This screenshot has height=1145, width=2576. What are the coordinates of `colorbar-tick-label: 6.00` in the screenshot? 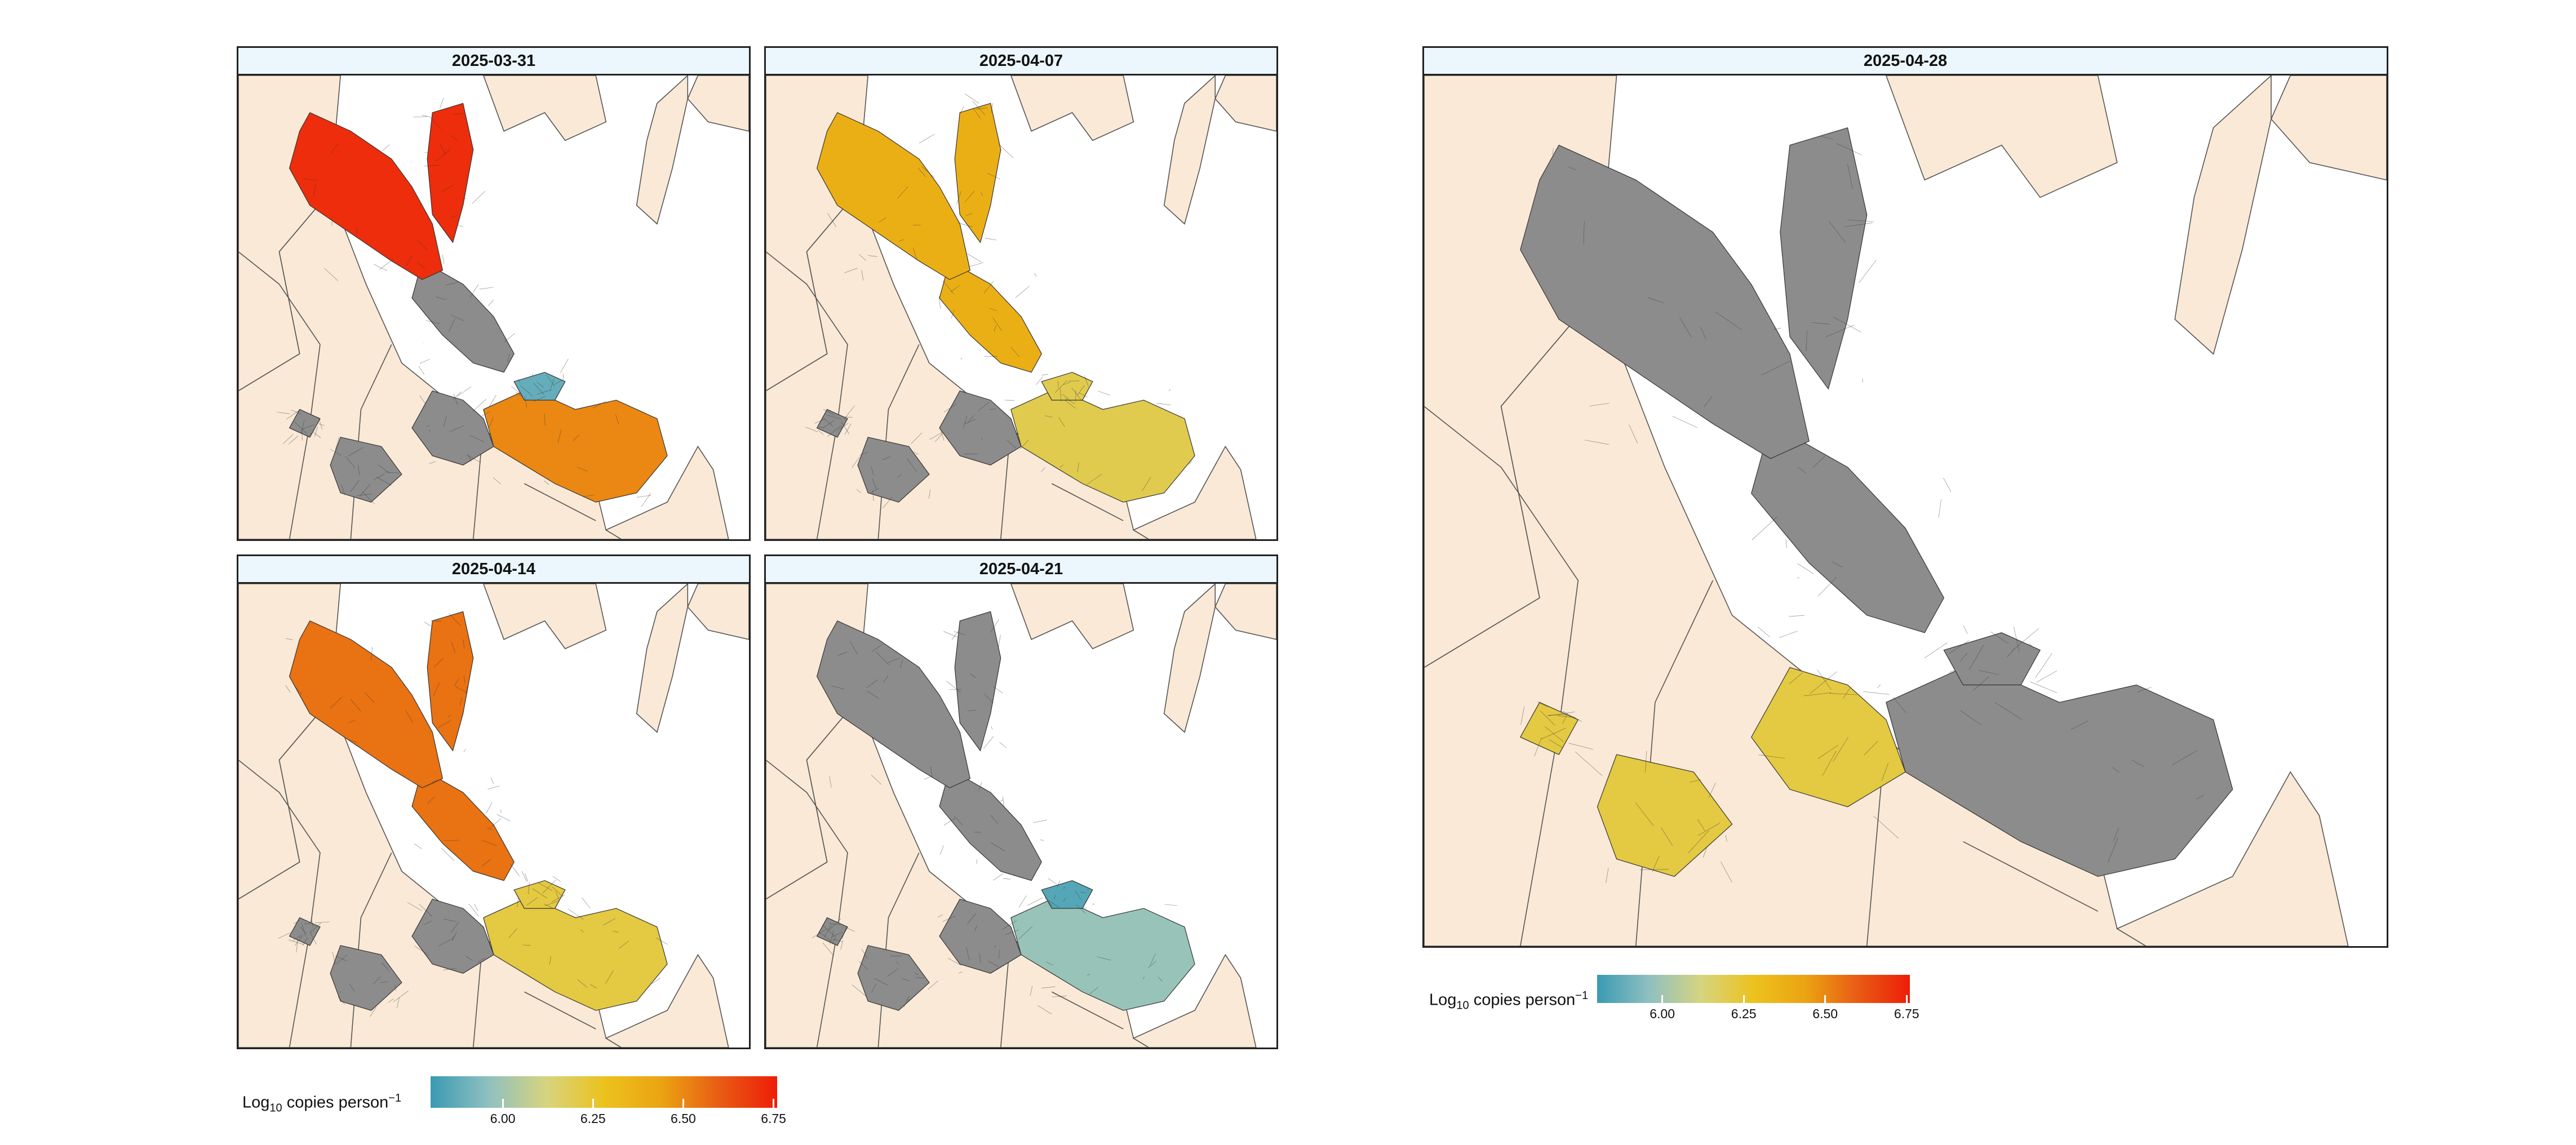 It's located at (1662, 1013).